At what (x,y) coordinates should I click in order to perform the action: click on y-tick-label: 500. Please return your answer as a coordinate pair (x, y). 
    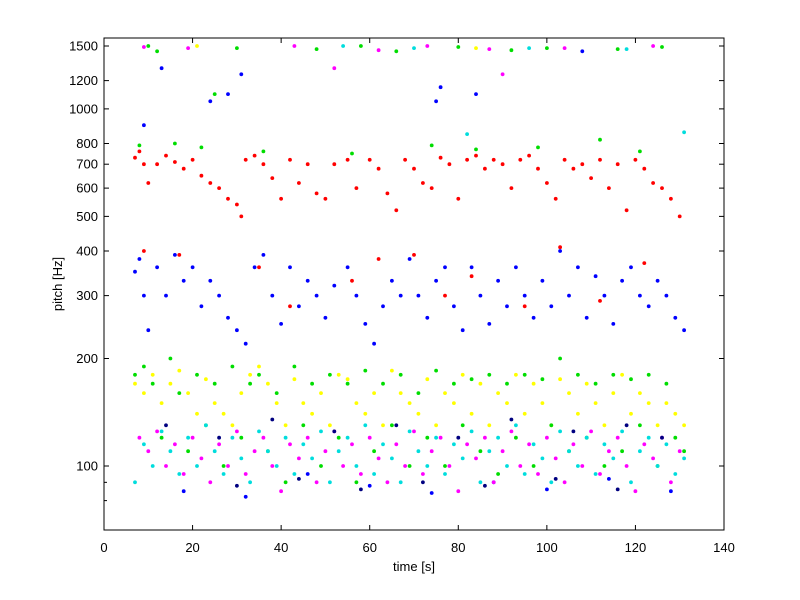
    Looking at the image, I should click on (87, 216).